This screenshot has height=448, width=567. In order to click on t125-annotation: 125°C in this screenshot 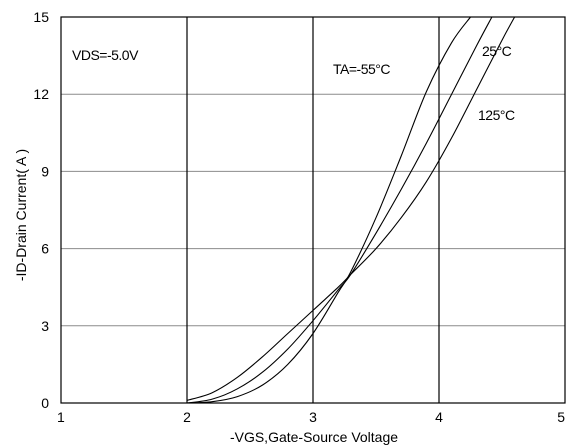, I will do `click(496, 115)`.